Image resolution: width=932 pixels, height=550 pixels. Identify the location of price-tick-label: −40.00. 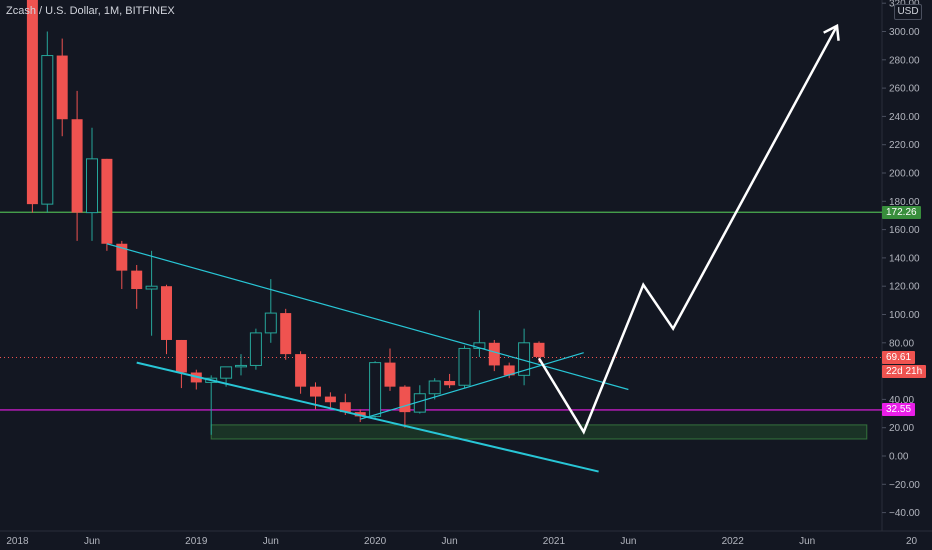
(904, 513).